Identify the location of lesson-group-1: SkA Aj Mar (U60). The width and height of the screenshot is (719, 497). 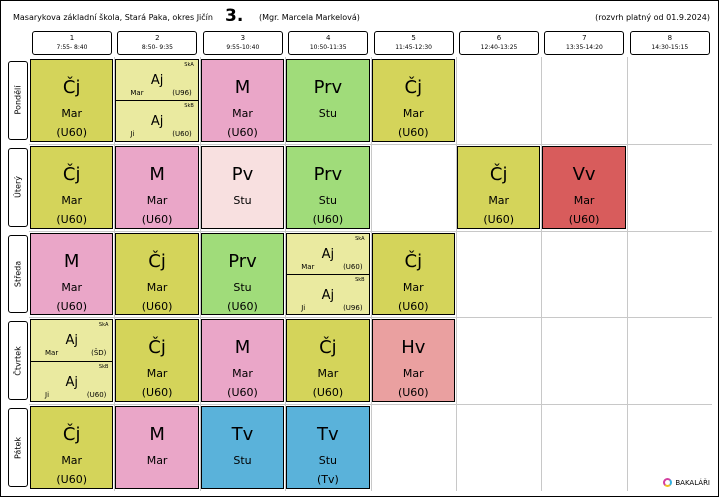
(327, 254).